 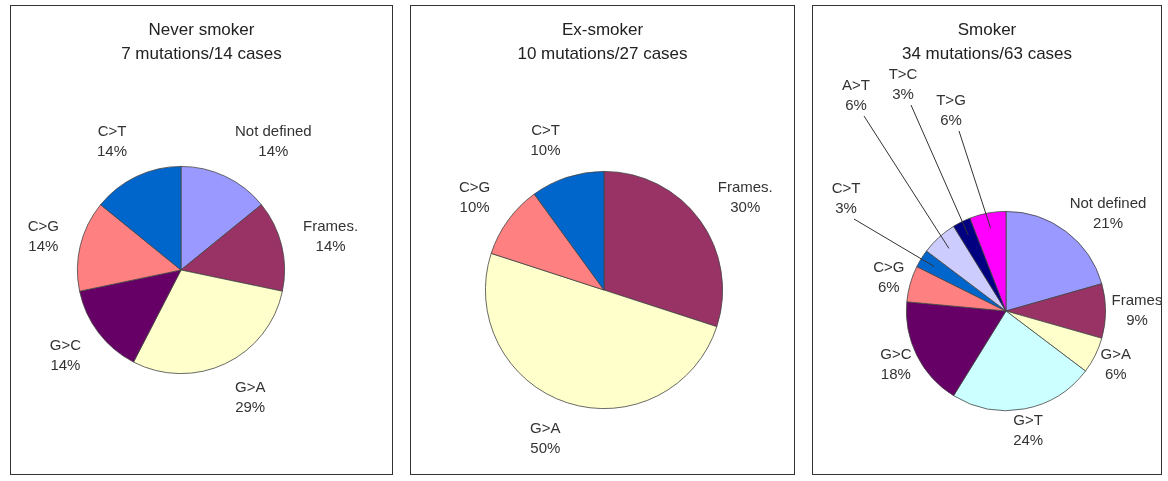 I want to click on slice-label: T>G, so click(x=951, y=100).